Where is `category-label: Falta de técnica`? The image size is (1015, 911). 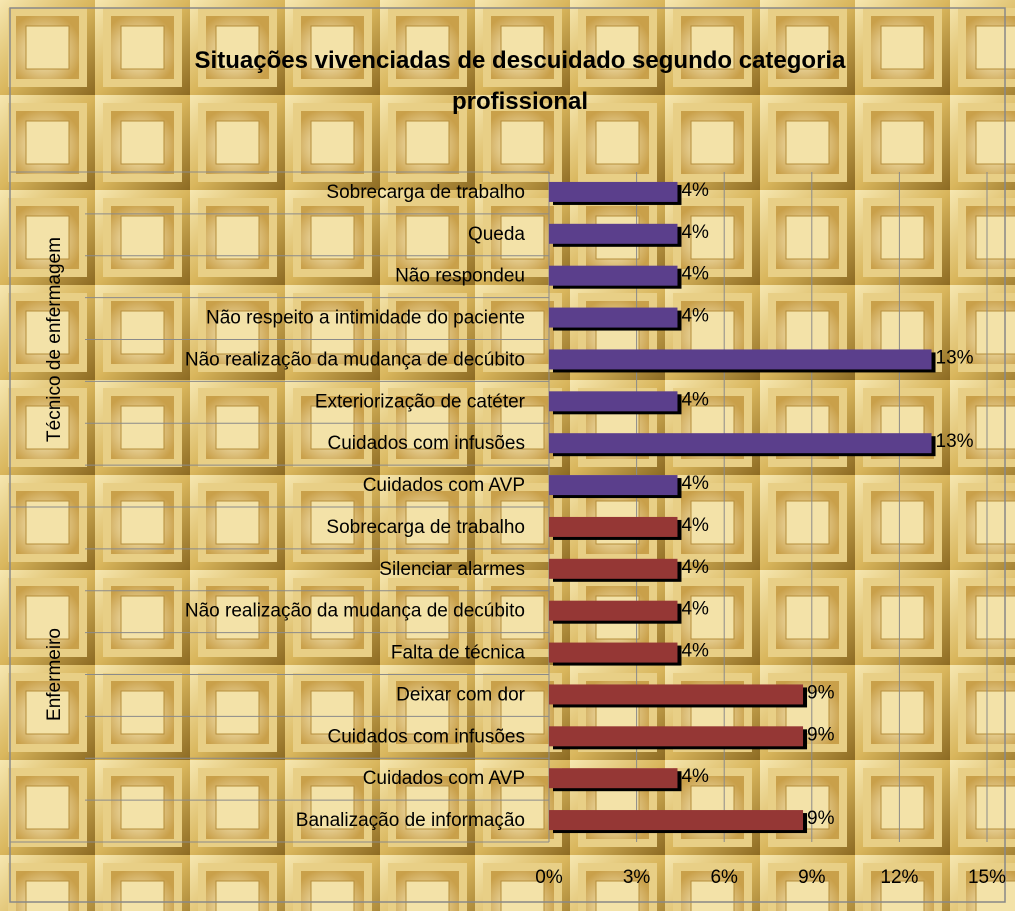 category-label: Falta de técnica is located at coordinates (458, 653).